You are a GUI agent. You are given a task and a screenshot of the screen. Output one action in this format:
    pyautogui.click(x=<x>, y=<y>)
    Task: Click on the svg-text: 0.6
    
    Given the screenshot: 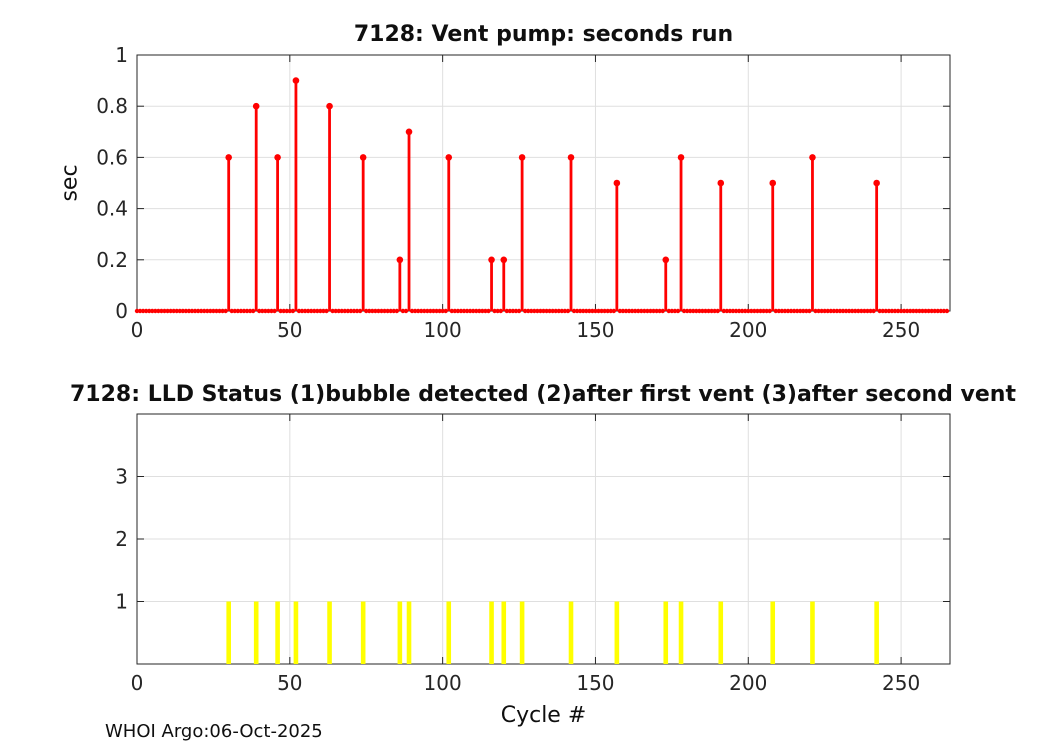 What is the action you would take?
    pyautogui.click(x=112, y=157)
    